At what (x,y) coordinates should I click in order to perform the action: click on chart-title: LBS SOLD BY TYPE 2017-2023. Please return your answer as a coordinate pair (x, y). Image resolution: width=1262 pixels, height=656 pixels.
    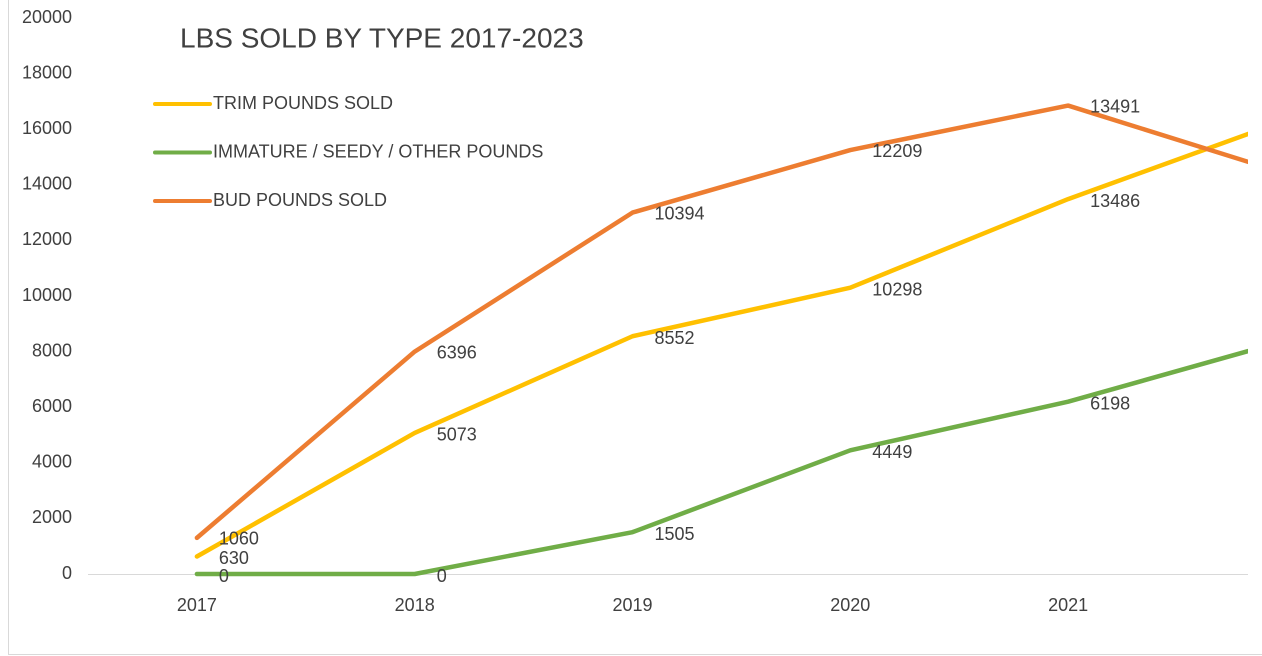
    Looking at the image, I should click on (382, 37).